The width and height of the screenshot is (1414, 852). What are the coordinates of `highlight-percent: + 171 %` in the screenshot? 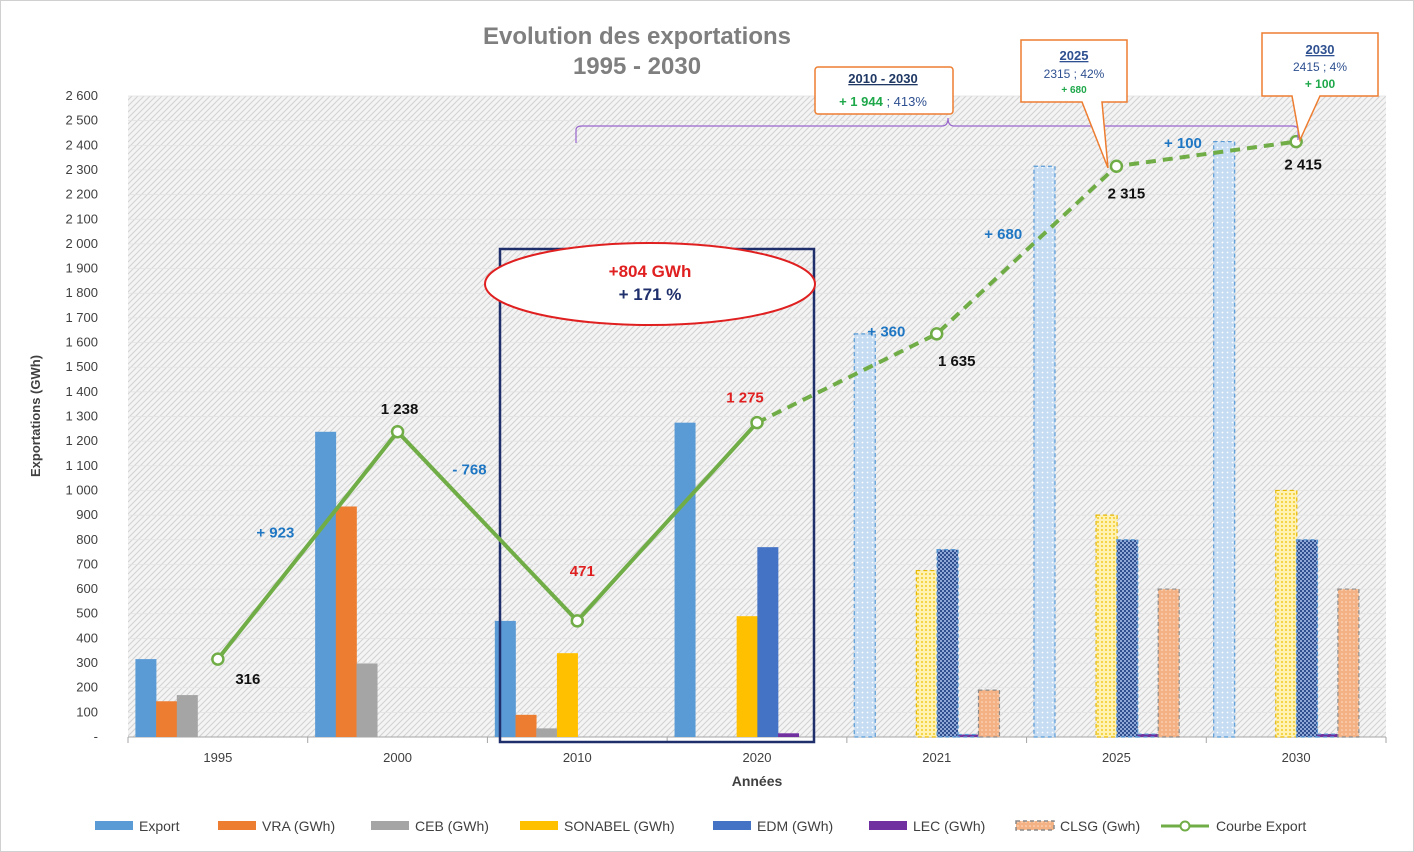 It's located at (650, 294).